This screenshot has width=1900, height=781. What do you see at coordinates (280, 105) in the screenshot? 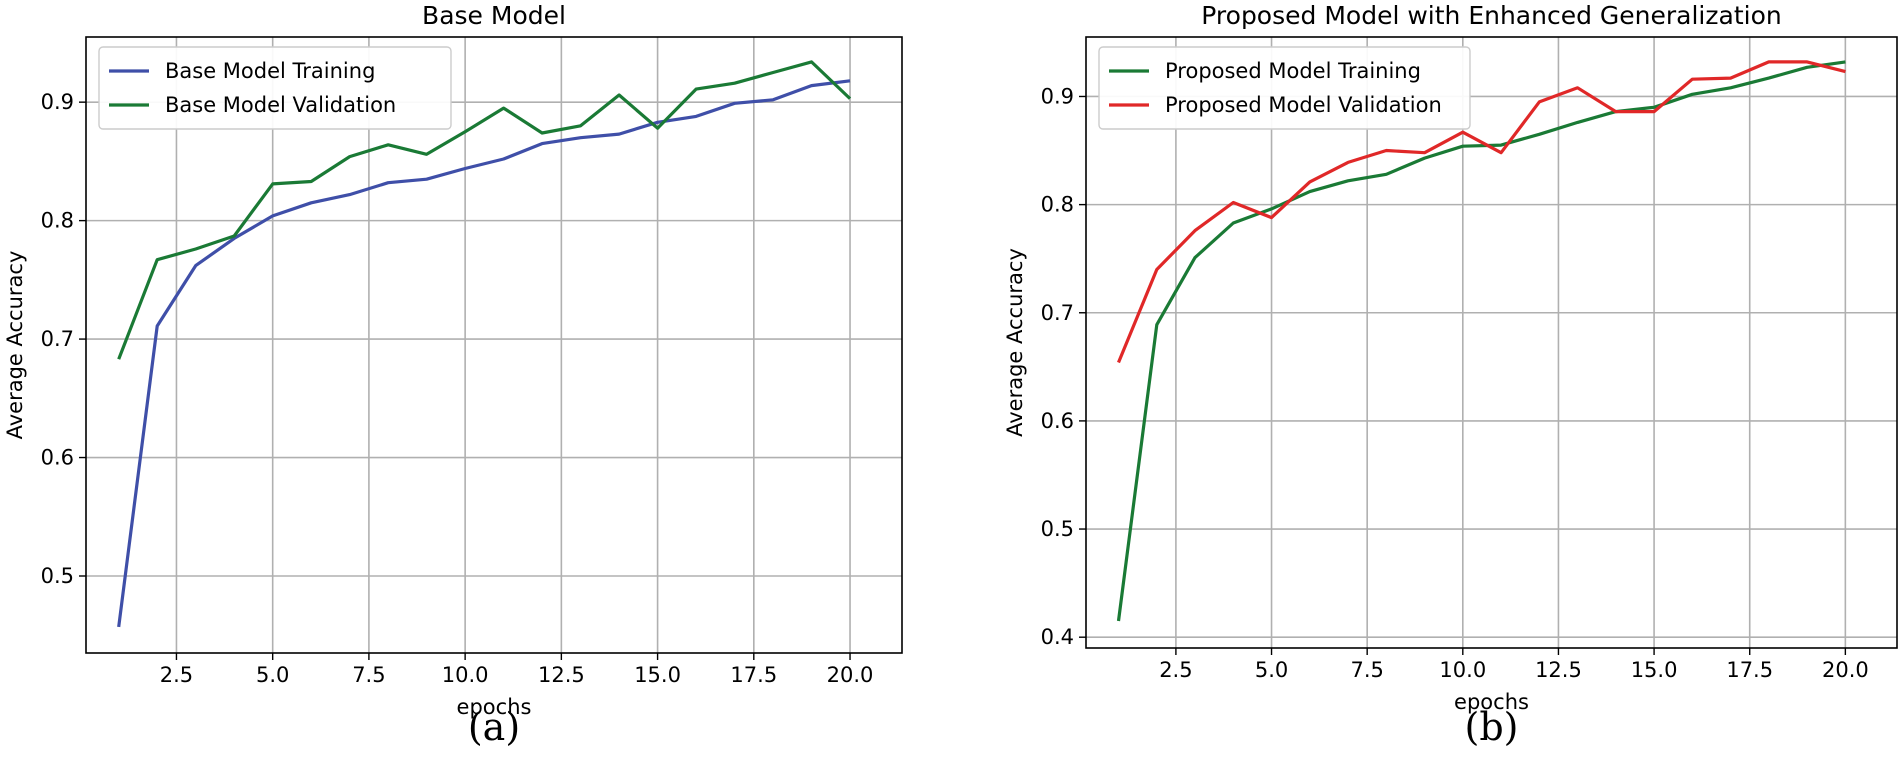
I see `legend-label: Base Model Validation` at bounding box center [280, 105].